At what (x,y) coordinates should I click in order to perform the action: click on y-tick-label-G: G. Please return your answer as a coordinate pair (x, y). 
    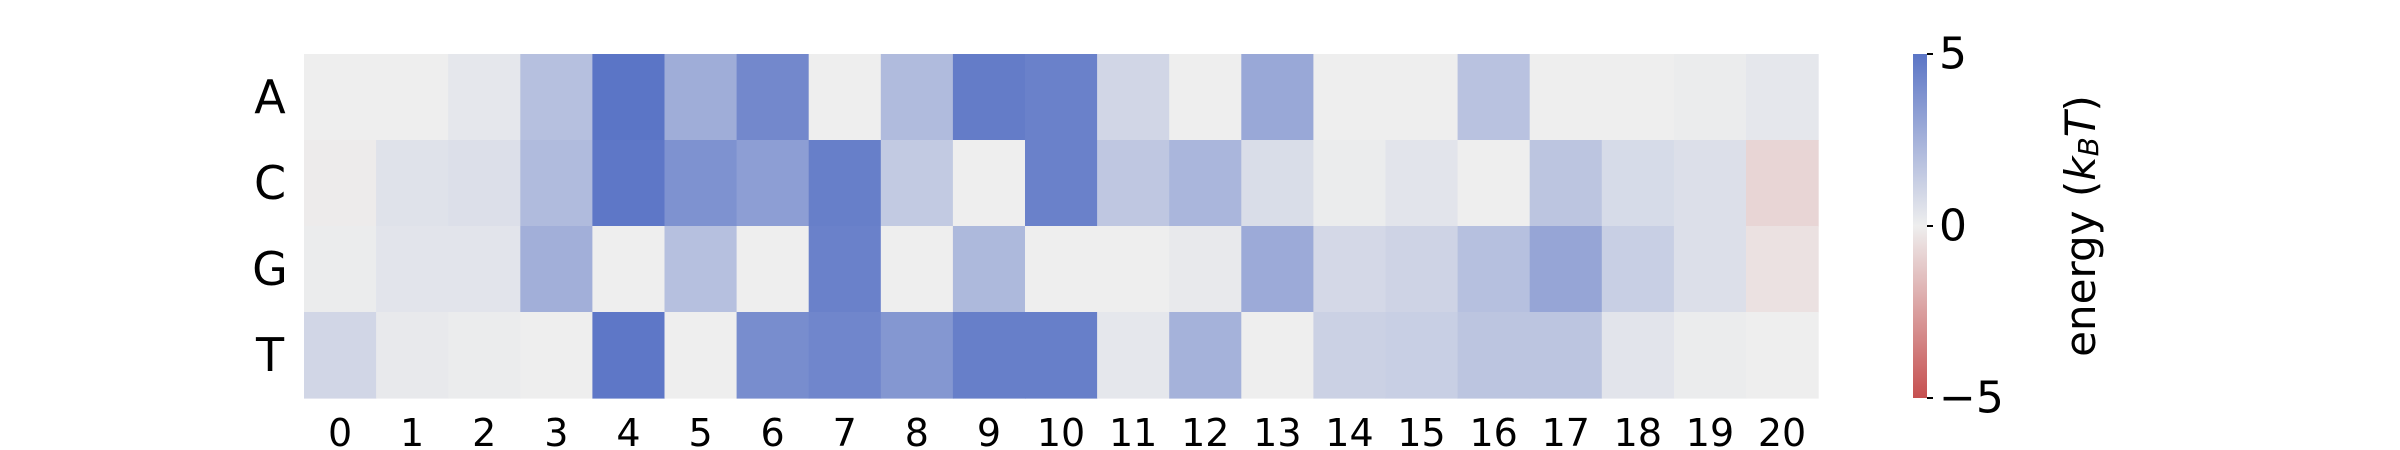
    Looking at the image, I should click on (270, 269).